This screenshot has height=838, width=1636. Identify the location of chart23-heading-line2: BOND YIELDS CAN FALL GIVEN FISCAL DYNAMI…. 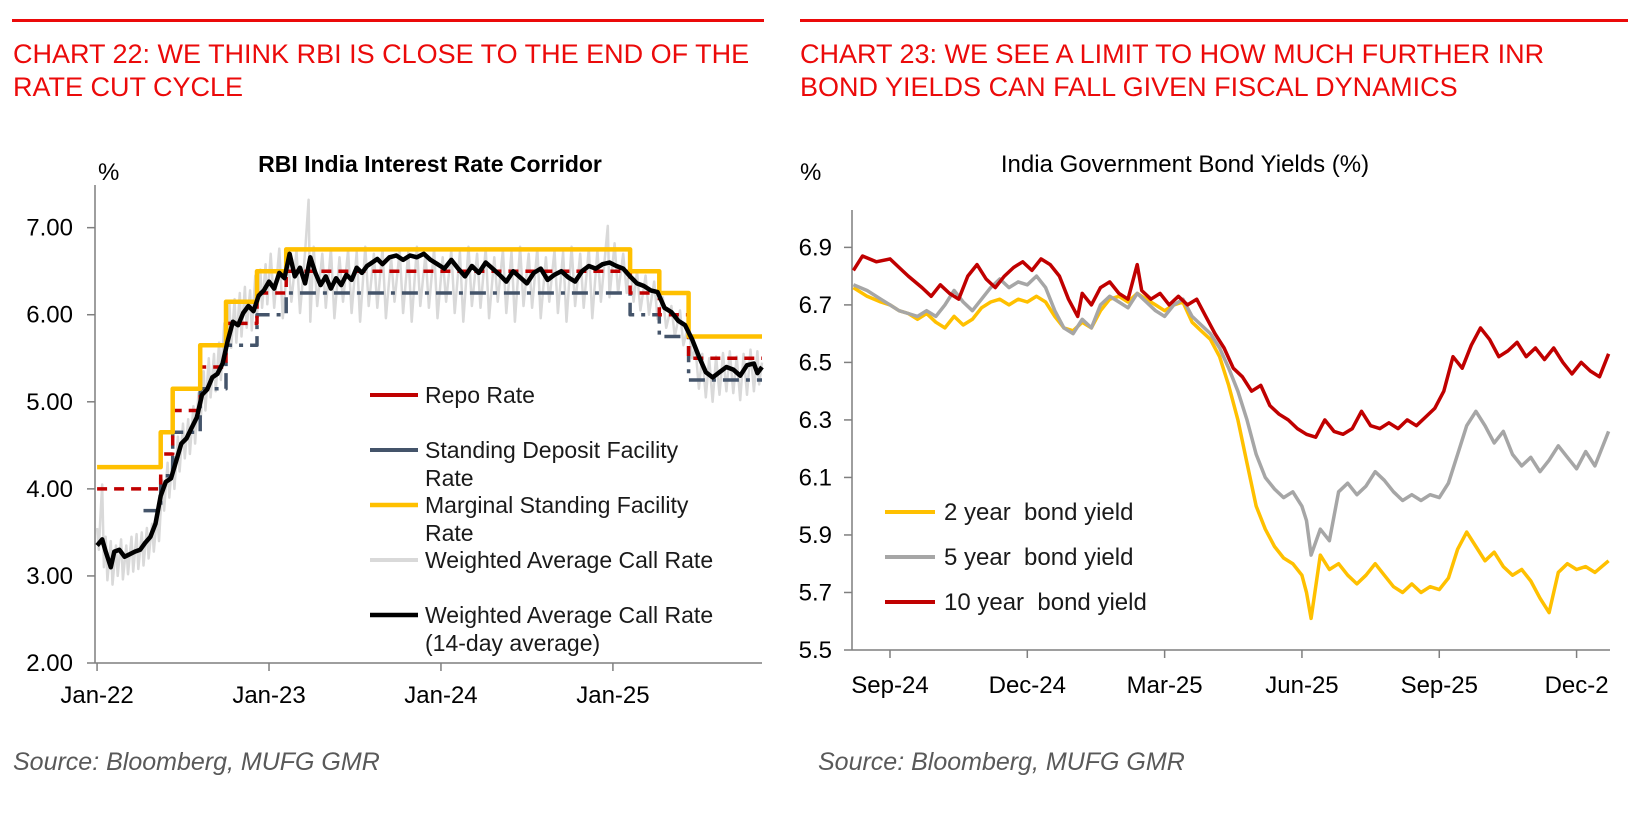
(1129, 87).